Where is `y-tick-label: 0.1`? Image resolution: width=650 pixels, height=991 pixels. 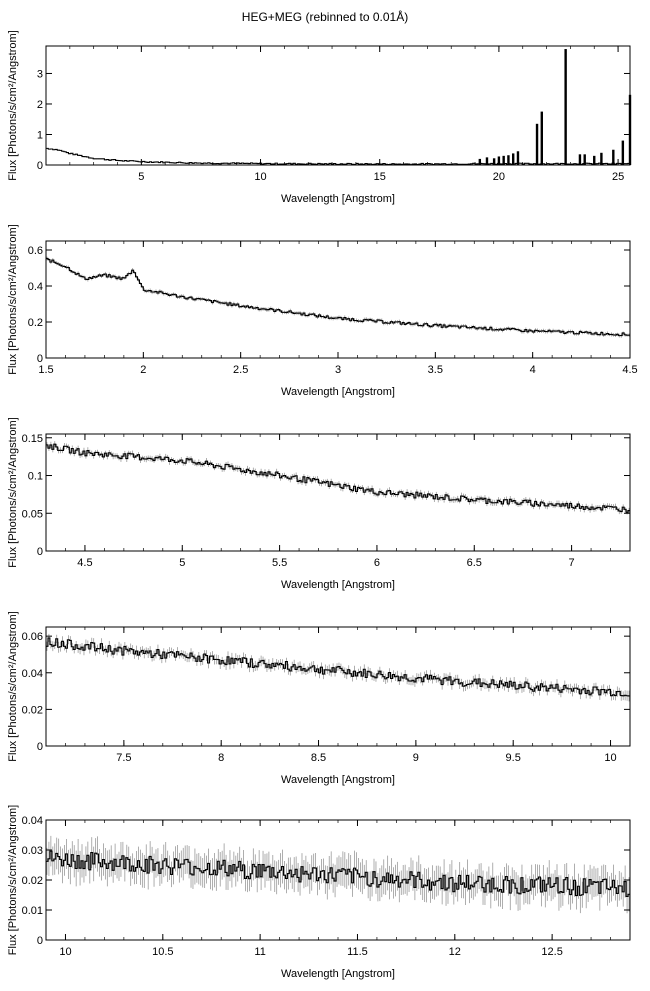 y-tick-label: 0.1 is located at coordinates (35, 477).